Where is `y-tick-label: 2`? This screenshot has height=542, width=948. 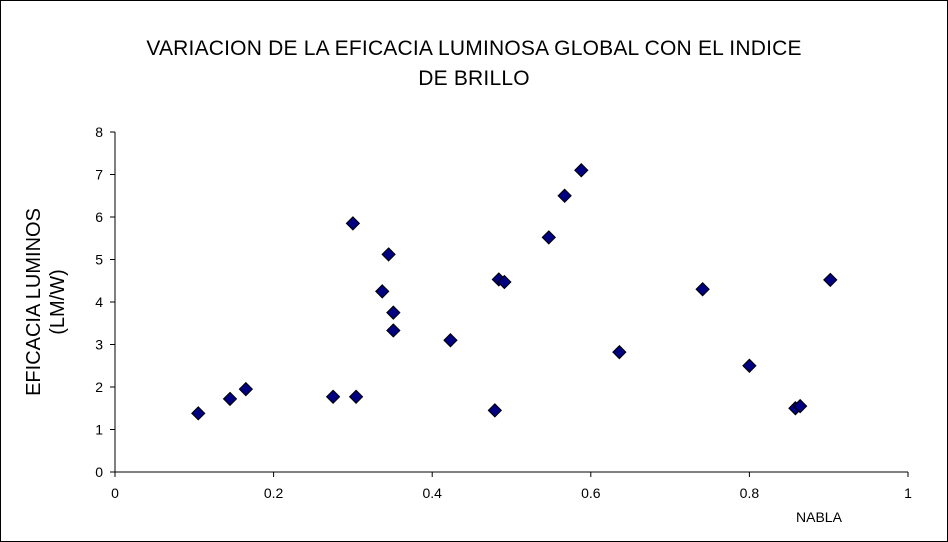
y-tick-label: 2 is located at coordinates (99, 387).